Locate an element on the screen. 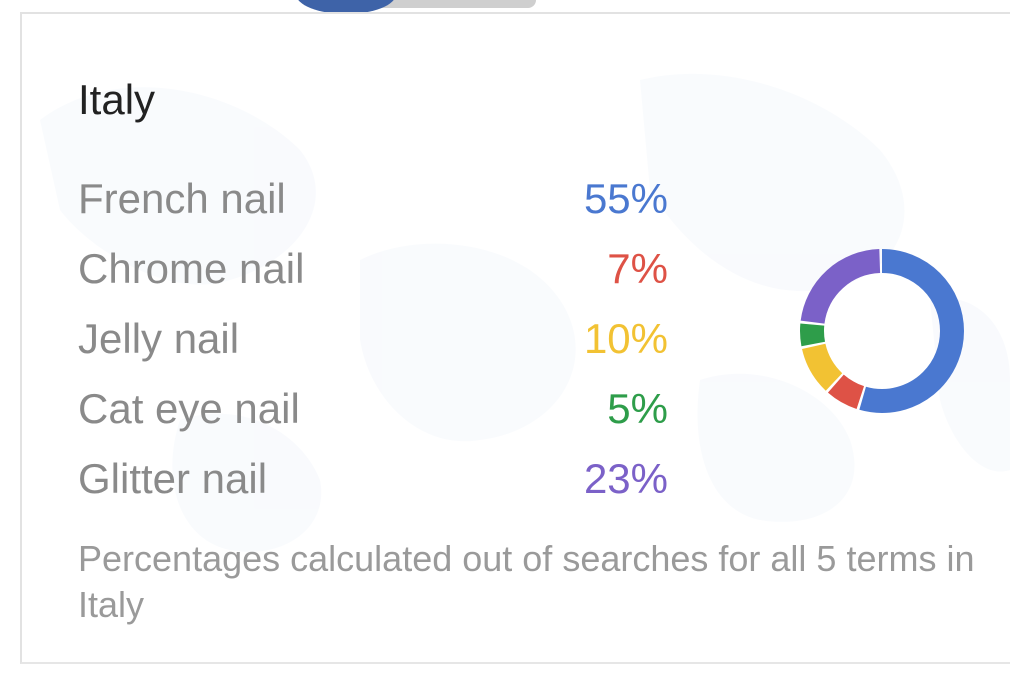 Image resolution: width=1010 pixels, height=673 pixels. donut-slice-french-nail is located at coordinates (882, 331).